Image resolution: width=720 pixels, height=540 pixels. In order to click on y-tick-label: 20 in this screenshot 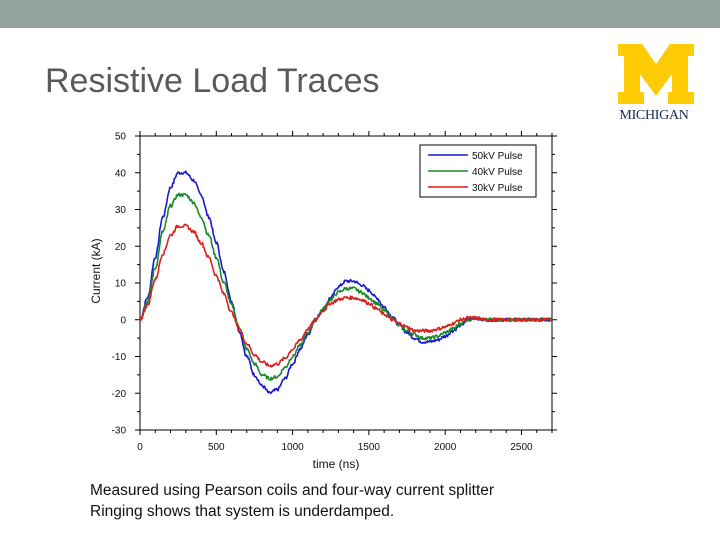, I will do `click(121, 247)`.